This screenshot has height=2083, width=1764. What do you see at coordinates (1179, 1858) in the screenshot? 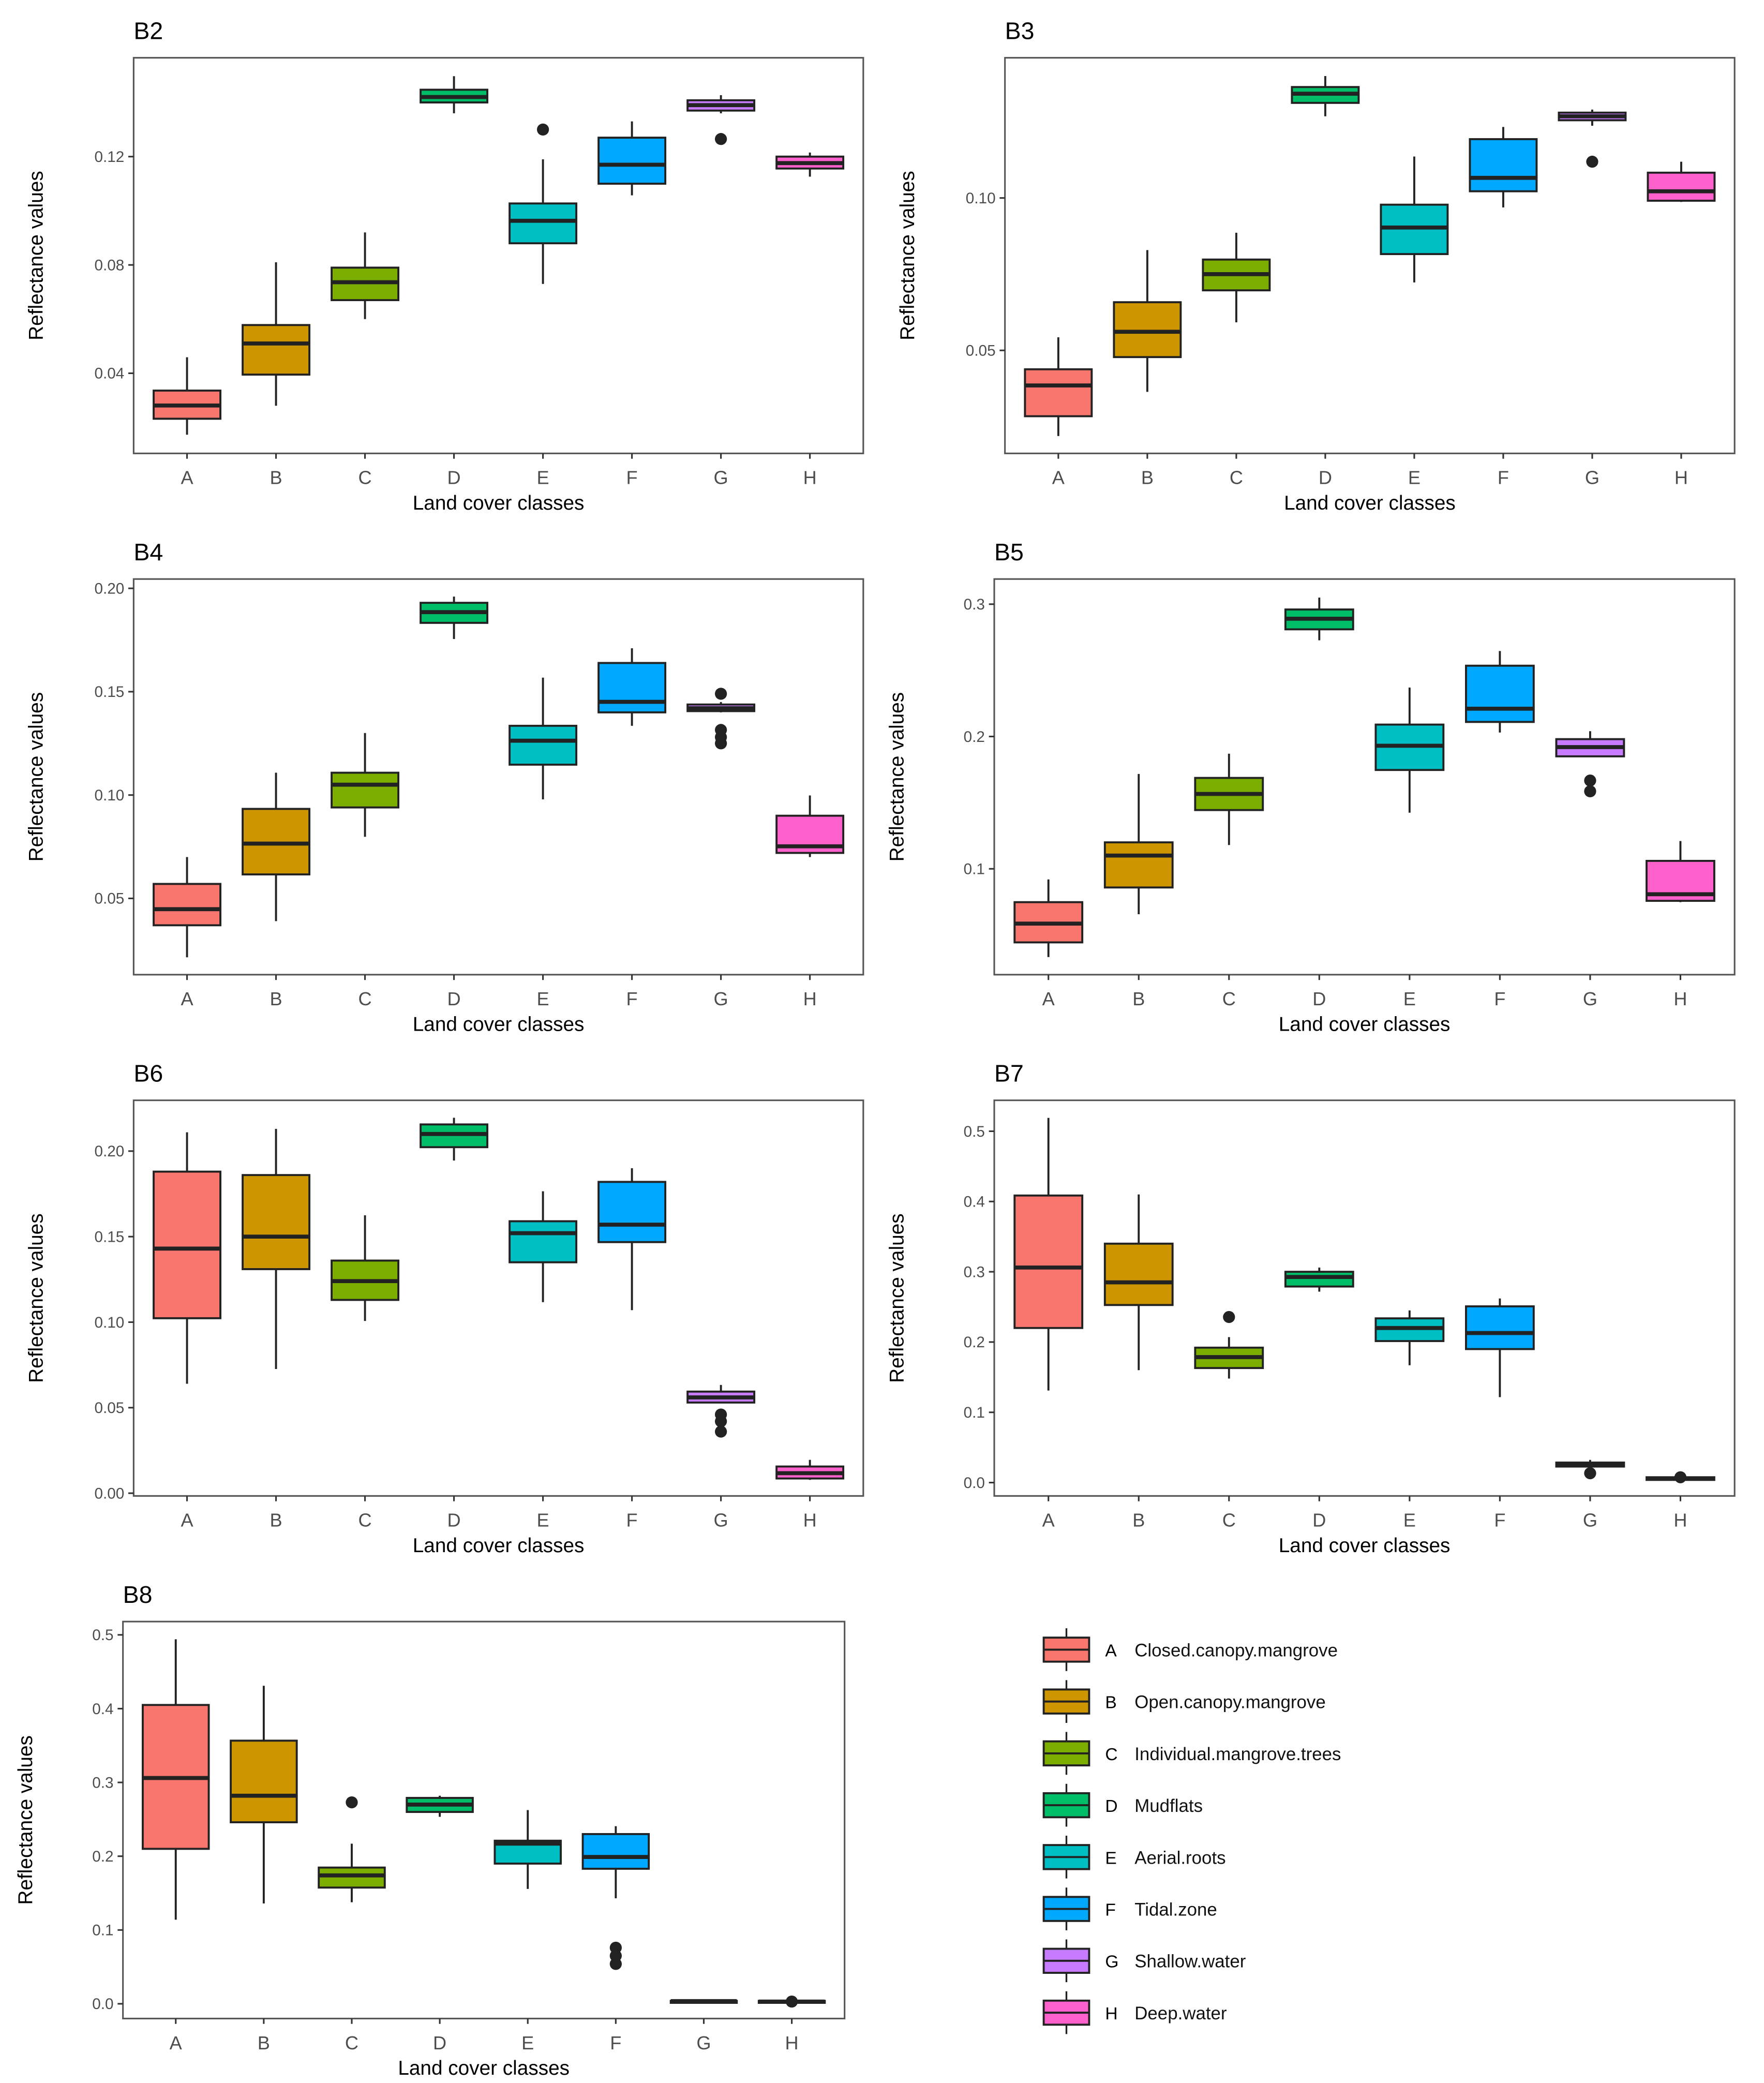
I see `legend-label: Aerial.roots` at bounding box center [1179, 1858].